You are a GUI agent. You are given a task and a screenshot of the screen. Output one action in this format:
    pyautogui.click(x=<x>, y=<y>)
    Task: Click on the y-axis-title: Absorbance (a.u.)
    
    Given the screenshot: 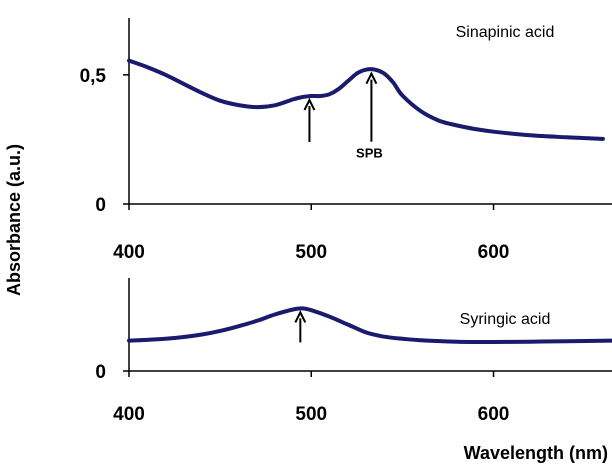 What is the action you would take?
    pyautogui.click(x=14, y=220)
    